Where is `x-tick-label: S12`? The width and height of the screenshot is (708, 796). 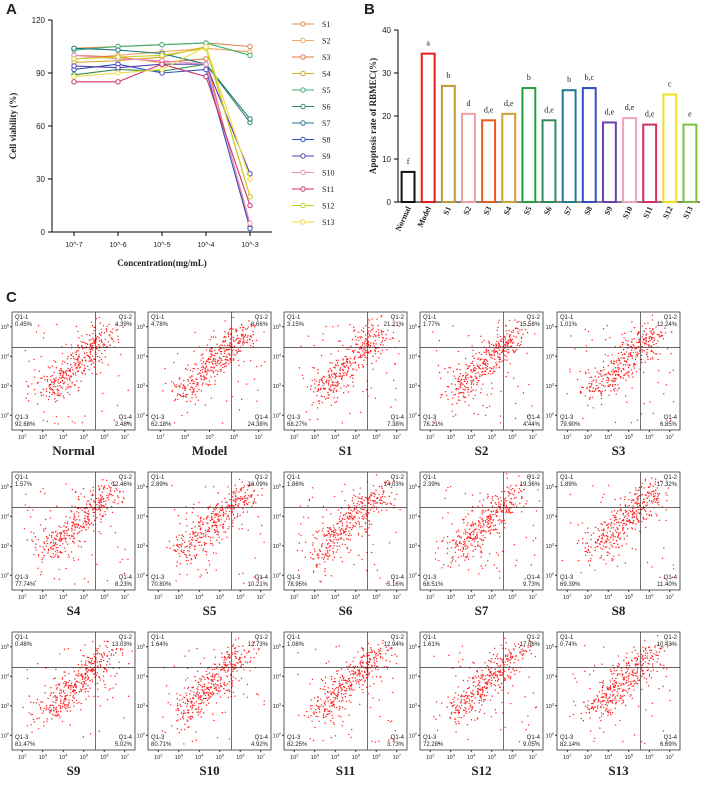
x-tick-label: S12 is located at coordinates (667, 212).